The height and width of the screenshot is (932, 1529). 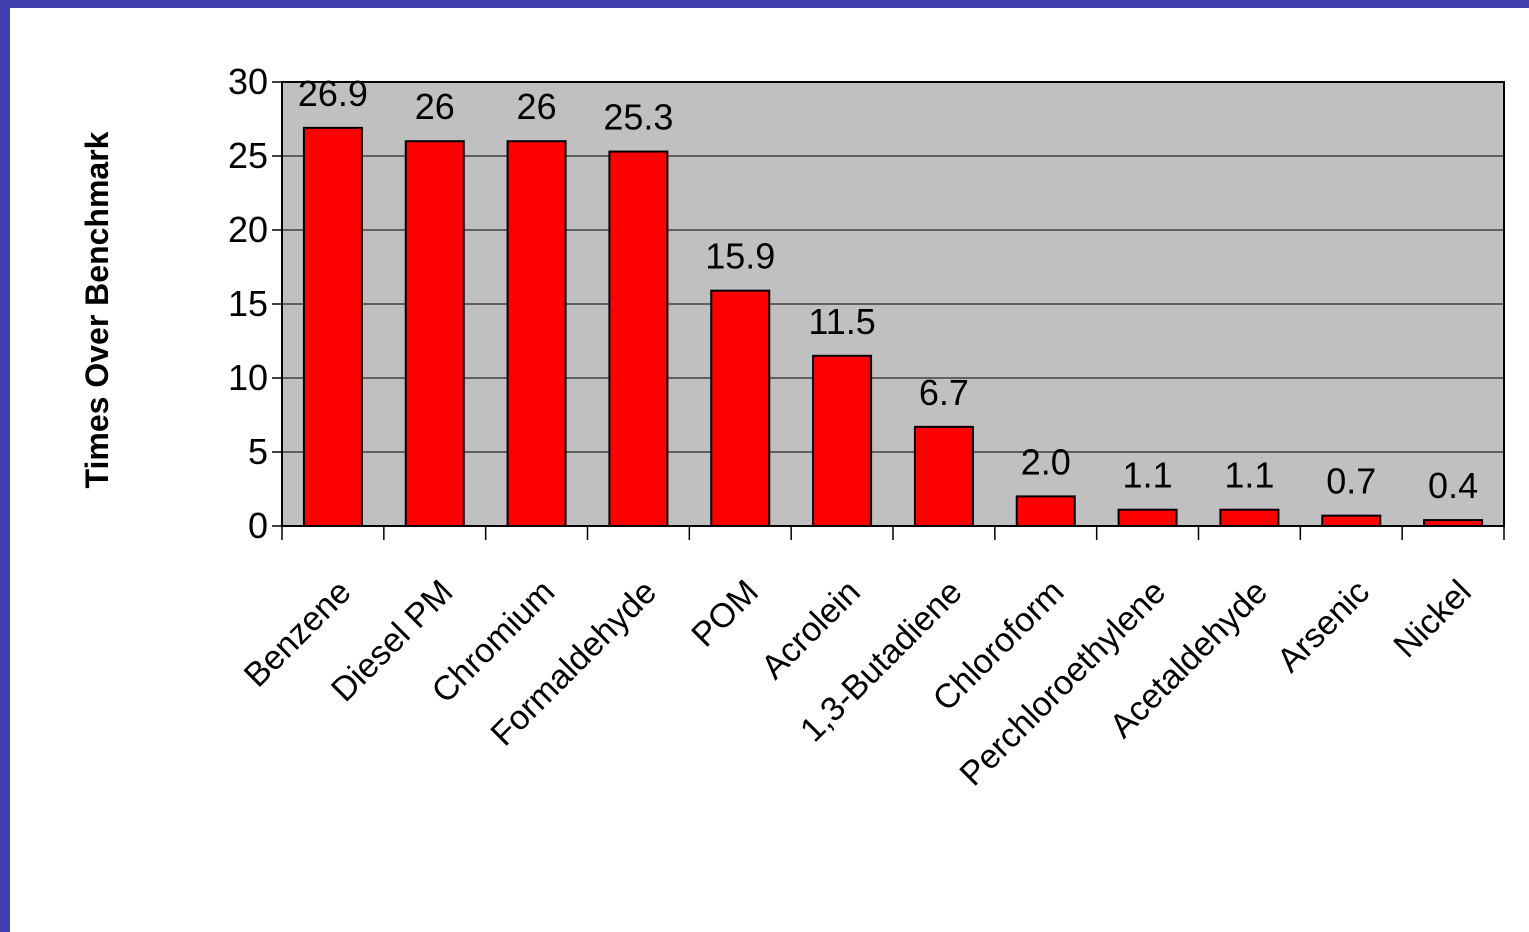 I want to click on data-label: 0.7, so click(x=1351, y=481).